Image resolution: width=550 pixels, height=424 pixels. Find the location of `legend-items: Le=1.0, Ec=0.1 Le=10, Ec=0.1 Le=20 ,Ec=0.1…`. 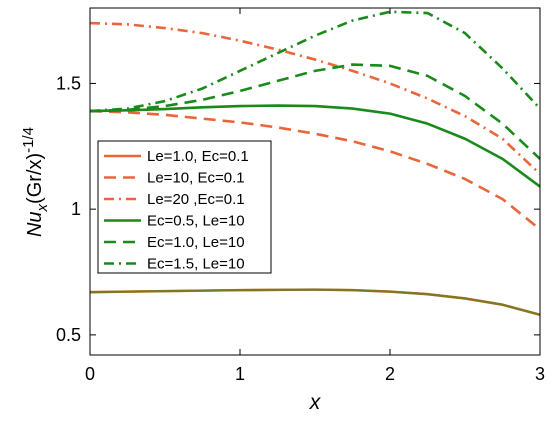

legend-items: Le=1.0, Ec=0.1 Le=10, Ec=0.1 Le=20 ,Ec=0.1… is located at coordinates (176, 210).